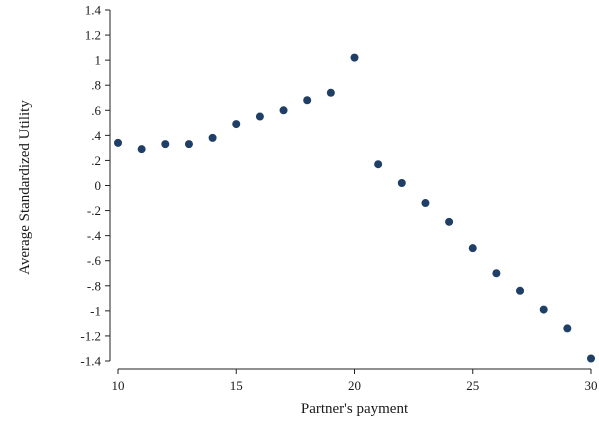 This screenshot has width=599, height=425. I want to click on x-tick-label: 30, so click(591, 385).